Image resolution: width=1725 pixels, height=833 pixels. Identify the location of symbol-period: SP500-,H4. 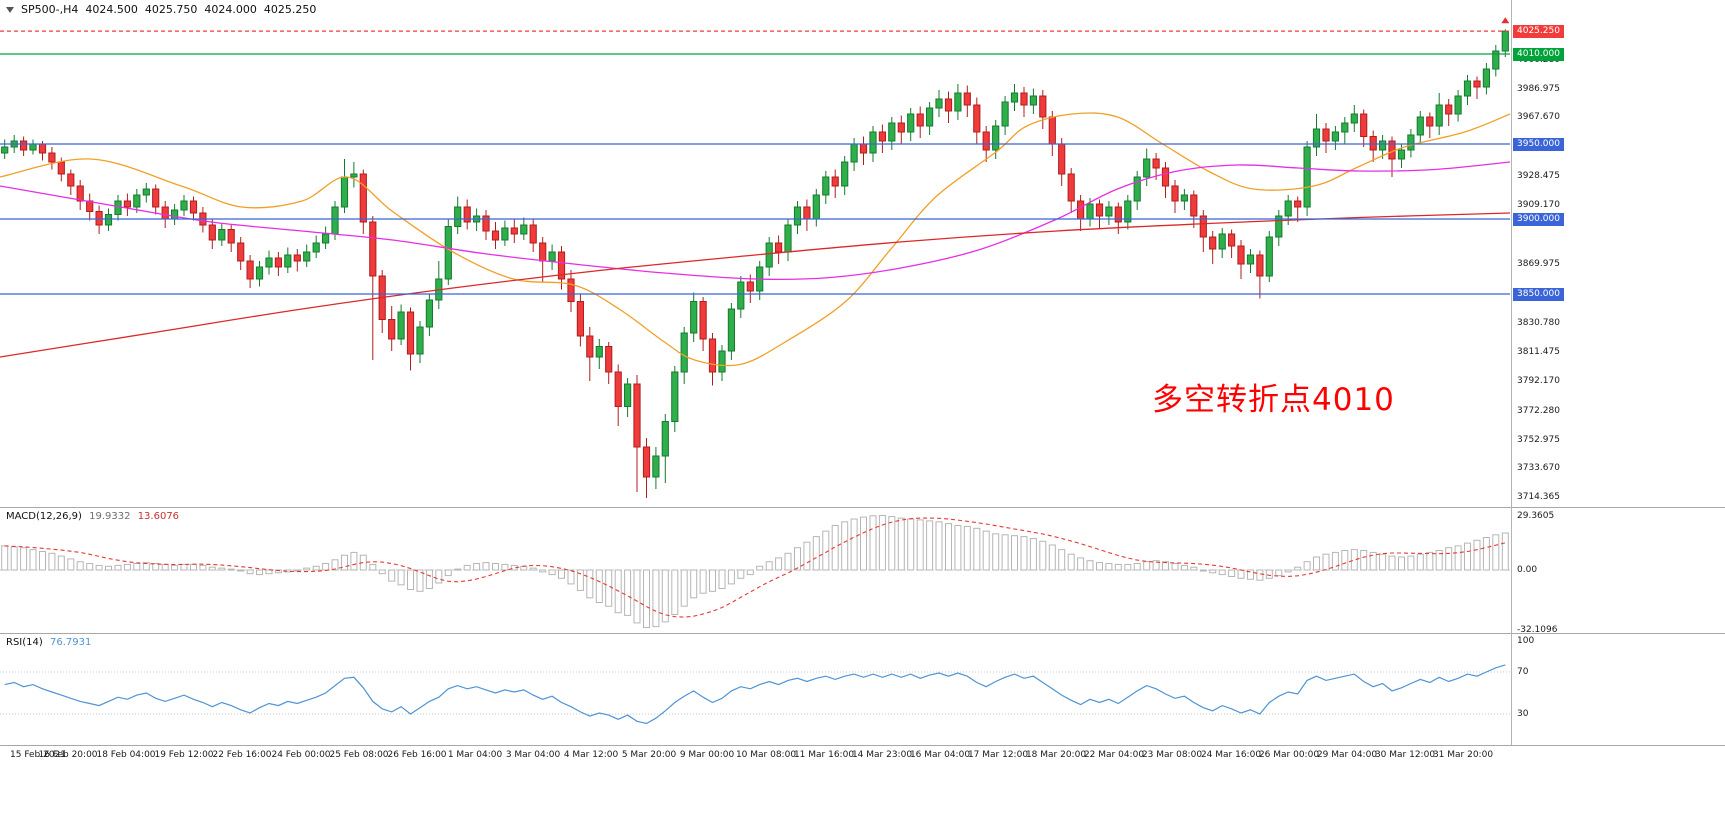
(50, 9).